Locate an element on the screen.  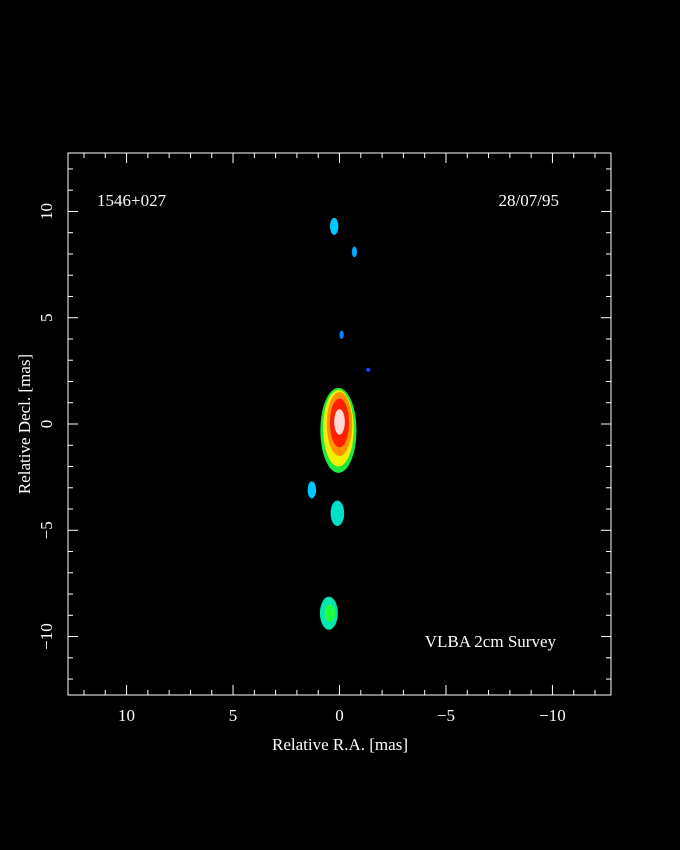
x-axis-label: Relative R.A. [mas] is located at coordinates (340, 744).